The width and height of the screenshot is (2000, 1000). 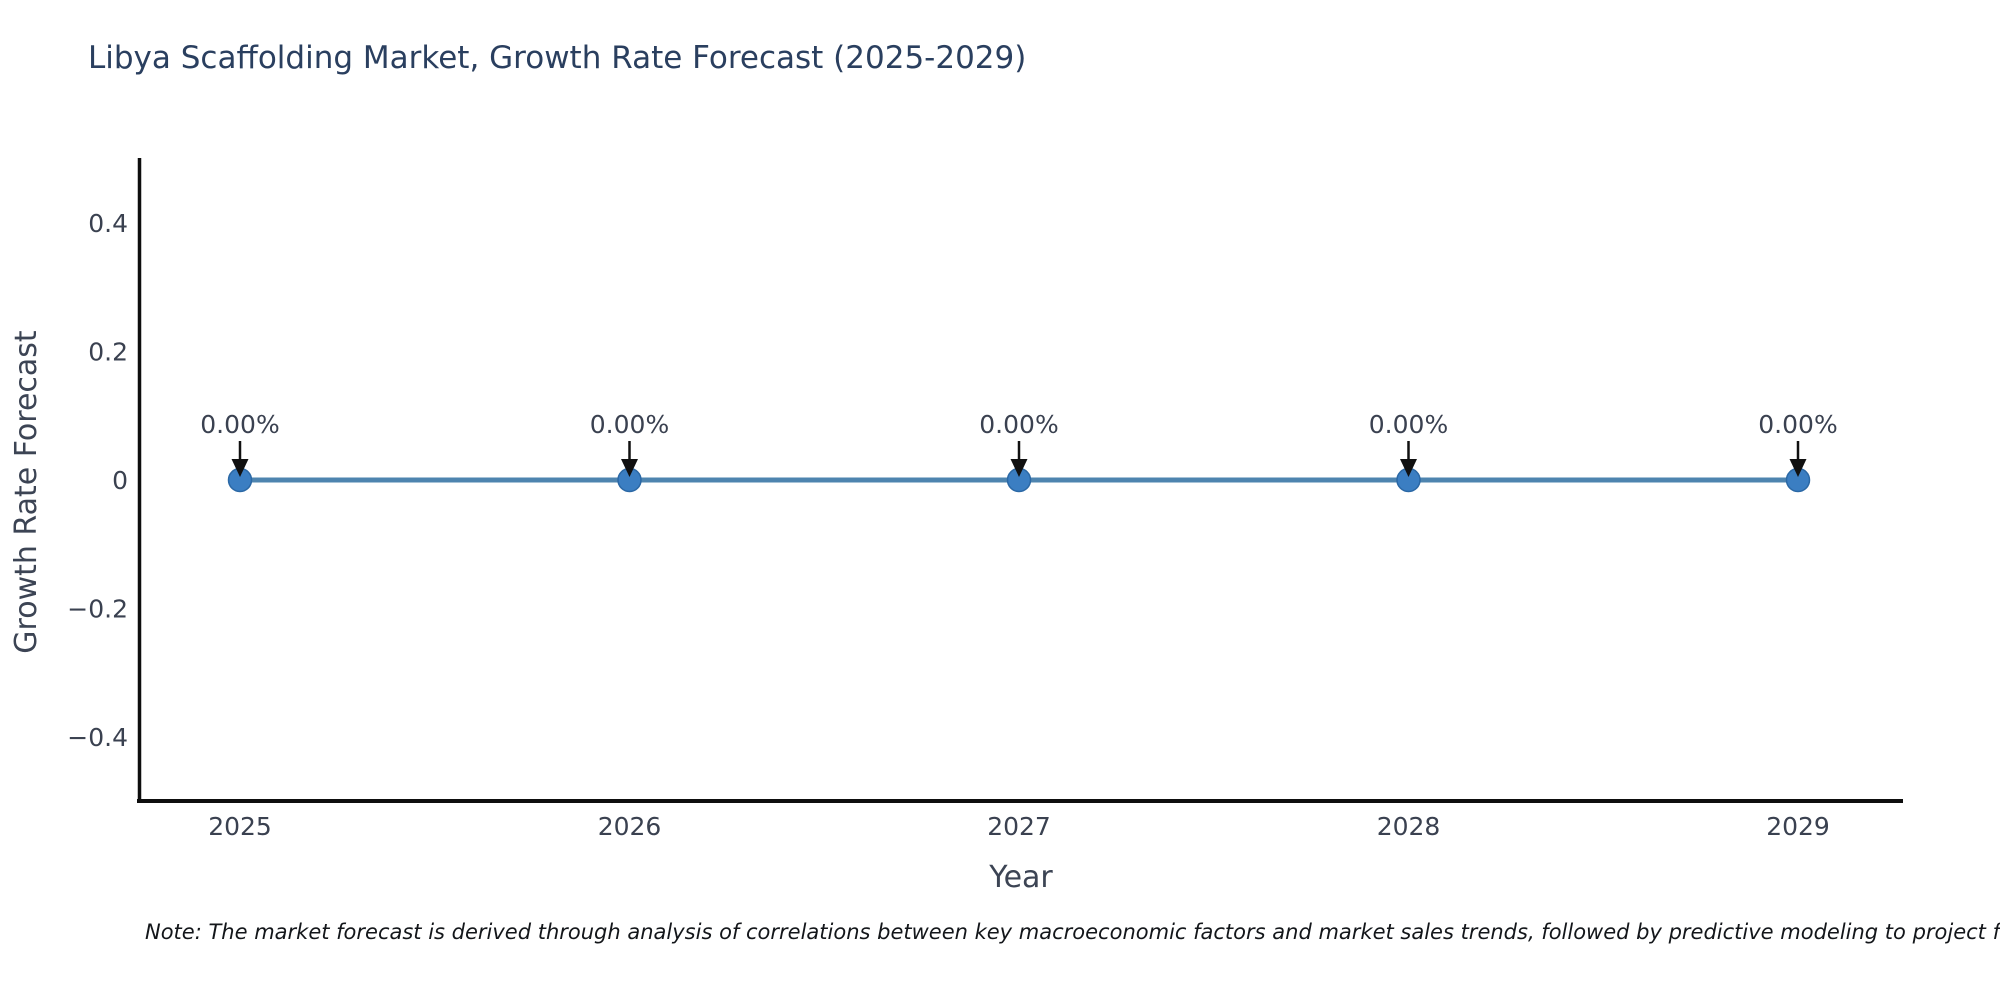 What do you see at coordinates (120, 480) in the screenshot?
I see `y-tick-label: 0` at bounding box center [120, 480].